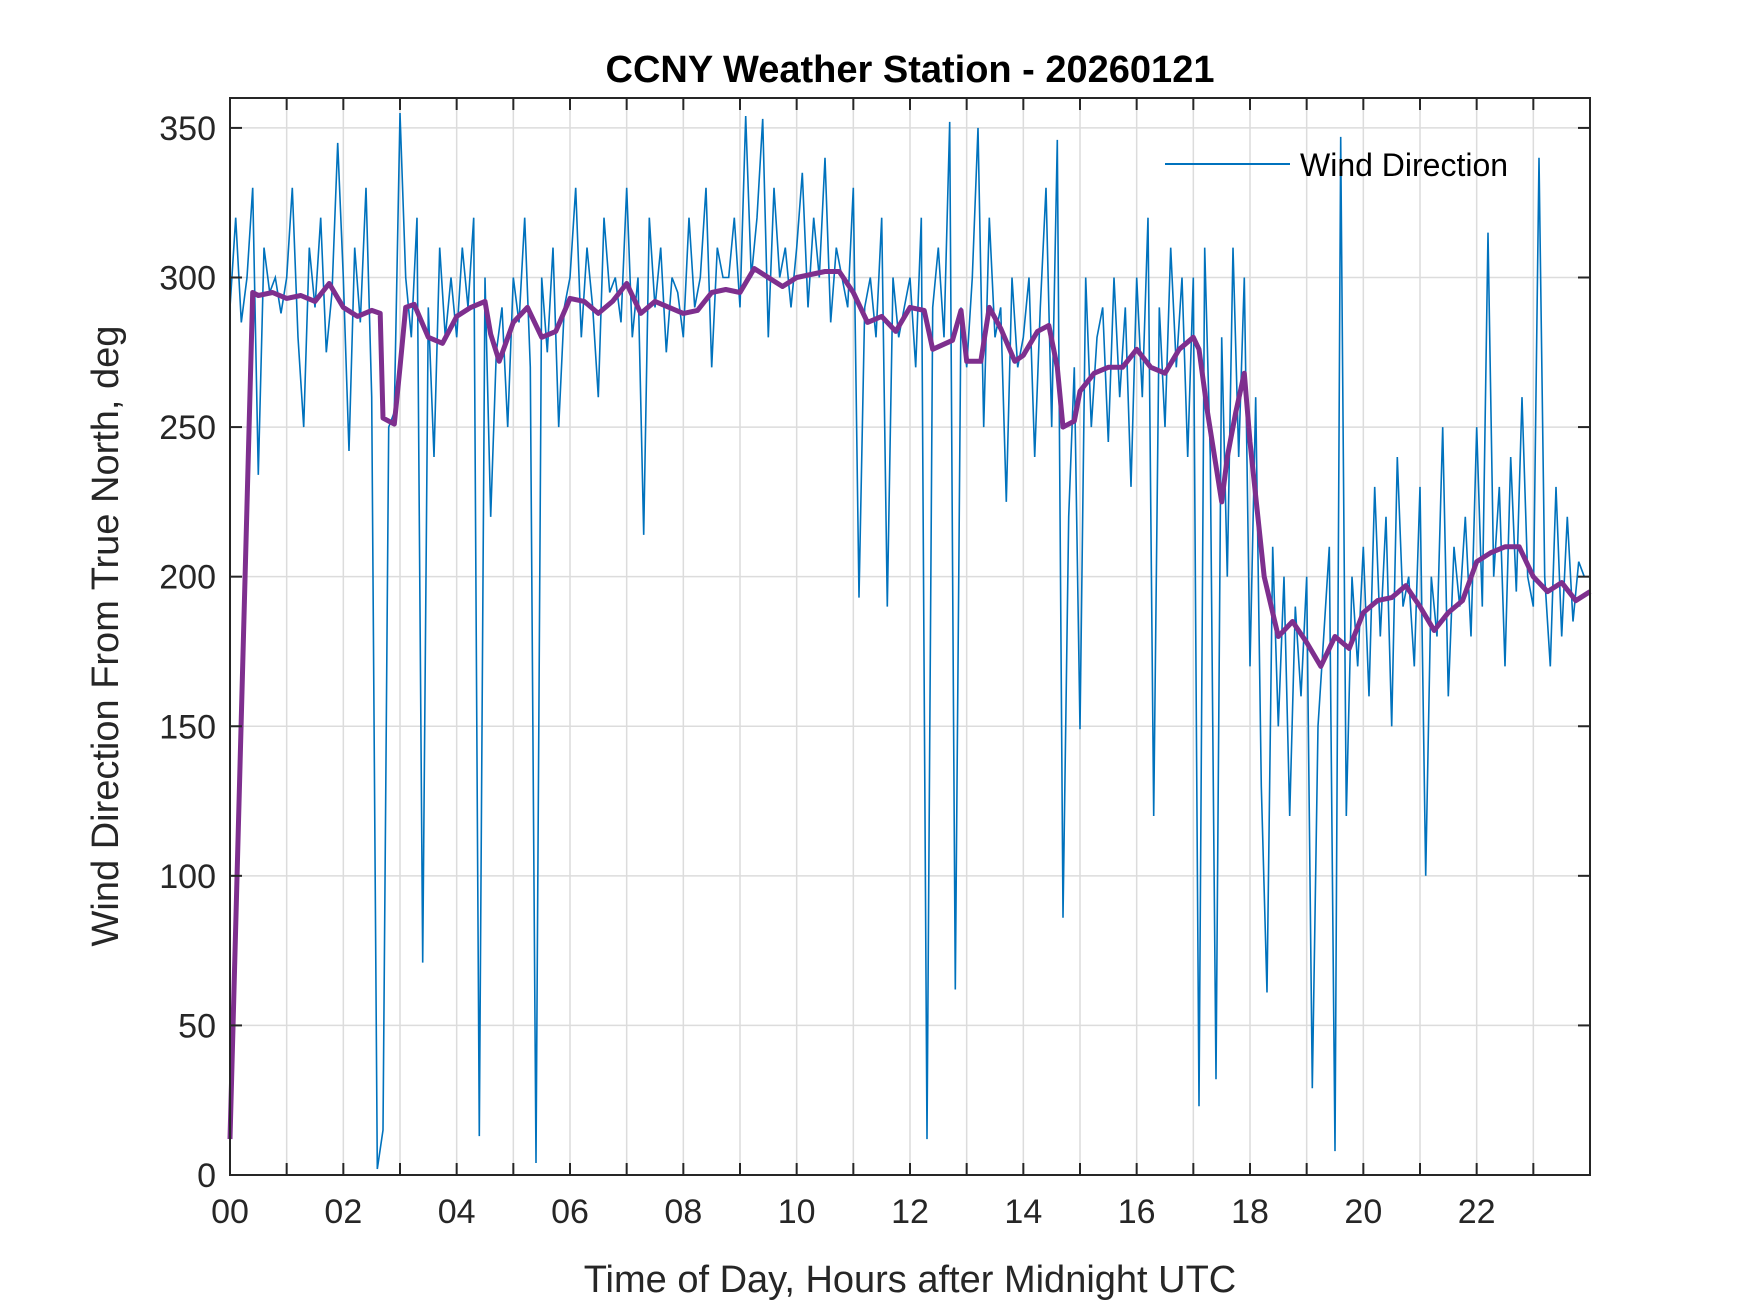  What do you see at coordinates (187, 279) in the screenshot?
I see `y-tick-label: 300` at bounding box center [187, 279].